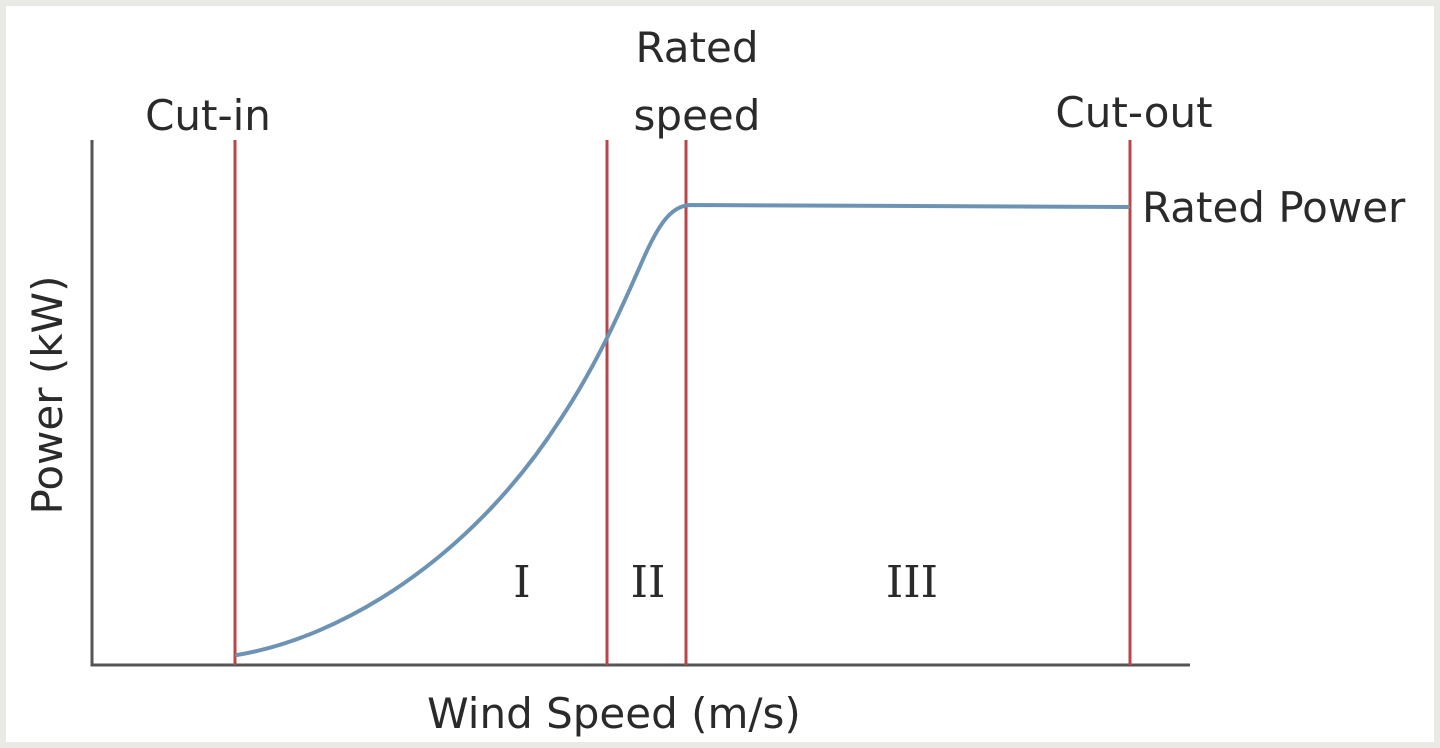 The image size is (1440, 748). What do you see at coordinates (697, 47) in the screenshot?
I see `rated-speed-label-line1: Rated` at bounding box center [697, 47].